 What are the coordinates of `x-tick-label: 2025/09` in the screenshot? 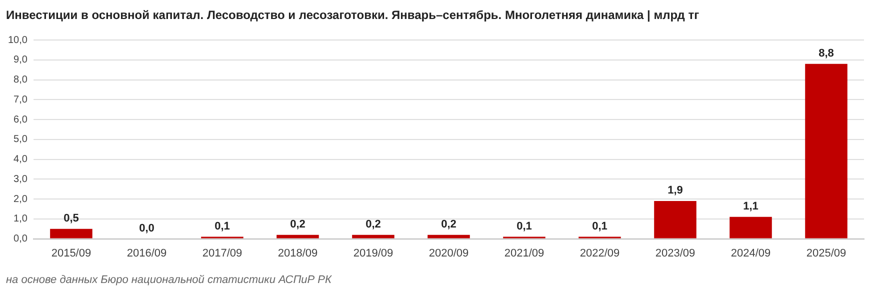 It's located at (826, 253).